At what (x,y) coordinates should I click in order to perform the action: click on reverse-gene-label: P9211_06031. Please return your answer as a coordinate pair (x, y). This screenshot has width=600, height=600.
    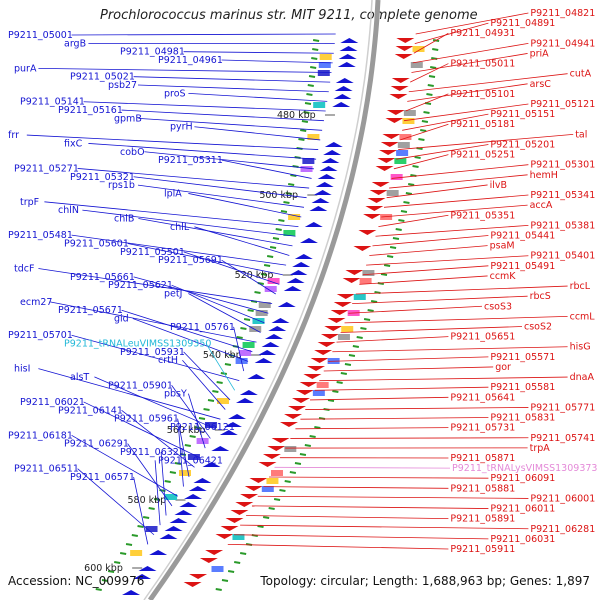
    Looking at the image, I should click on (522, 539).